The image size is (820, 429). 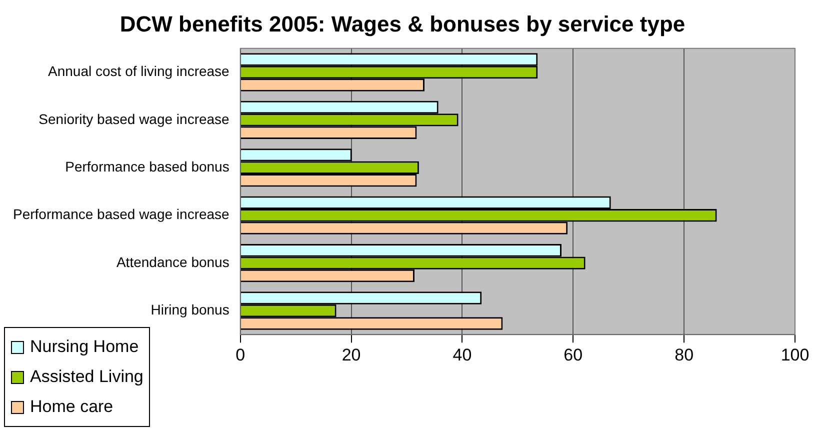 What do you see at coordinates (684, 354) in the screenshot?
I see `x-tick-label: 80` at bounding box center [684, 354].